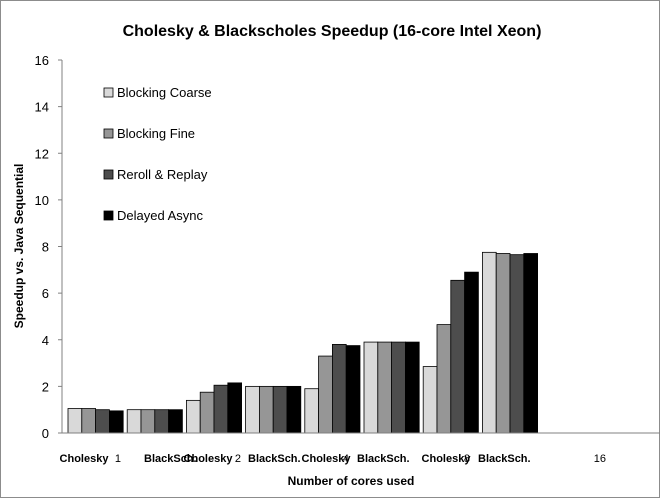  I want to click on legend-label: Blocking Coarse, so click(164, 92).